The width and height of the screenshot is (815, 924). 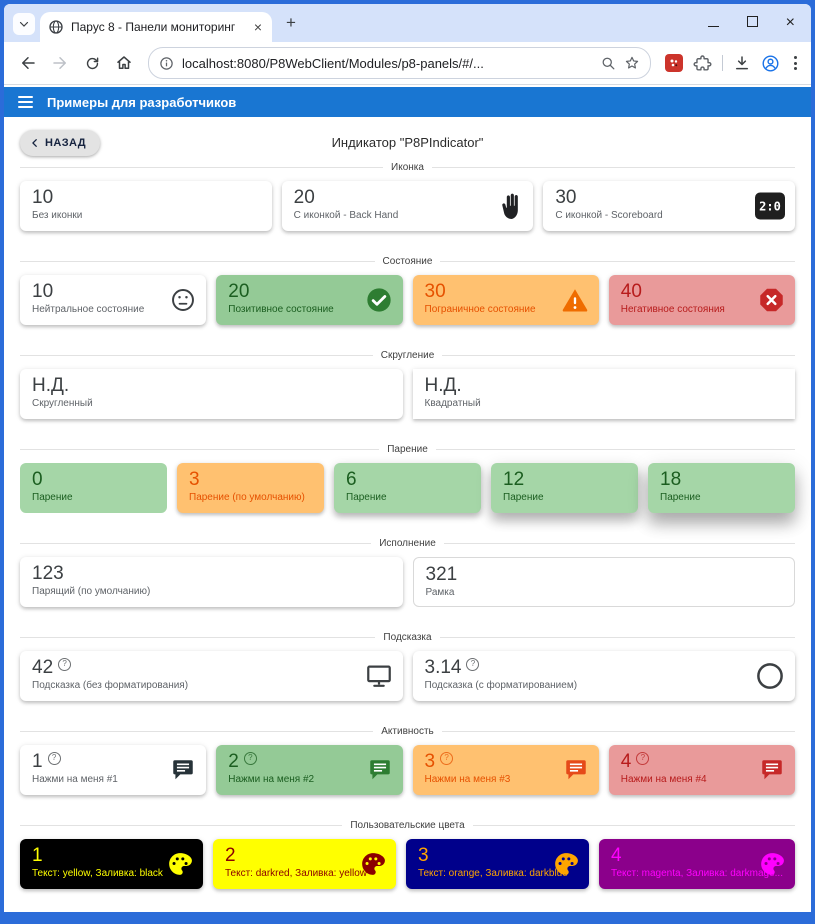 What do you see at coordinates (346, 215) in the screenshot?
I see `indicator-label: С иконкой - Back Hand` at bounding box center [346, 215].